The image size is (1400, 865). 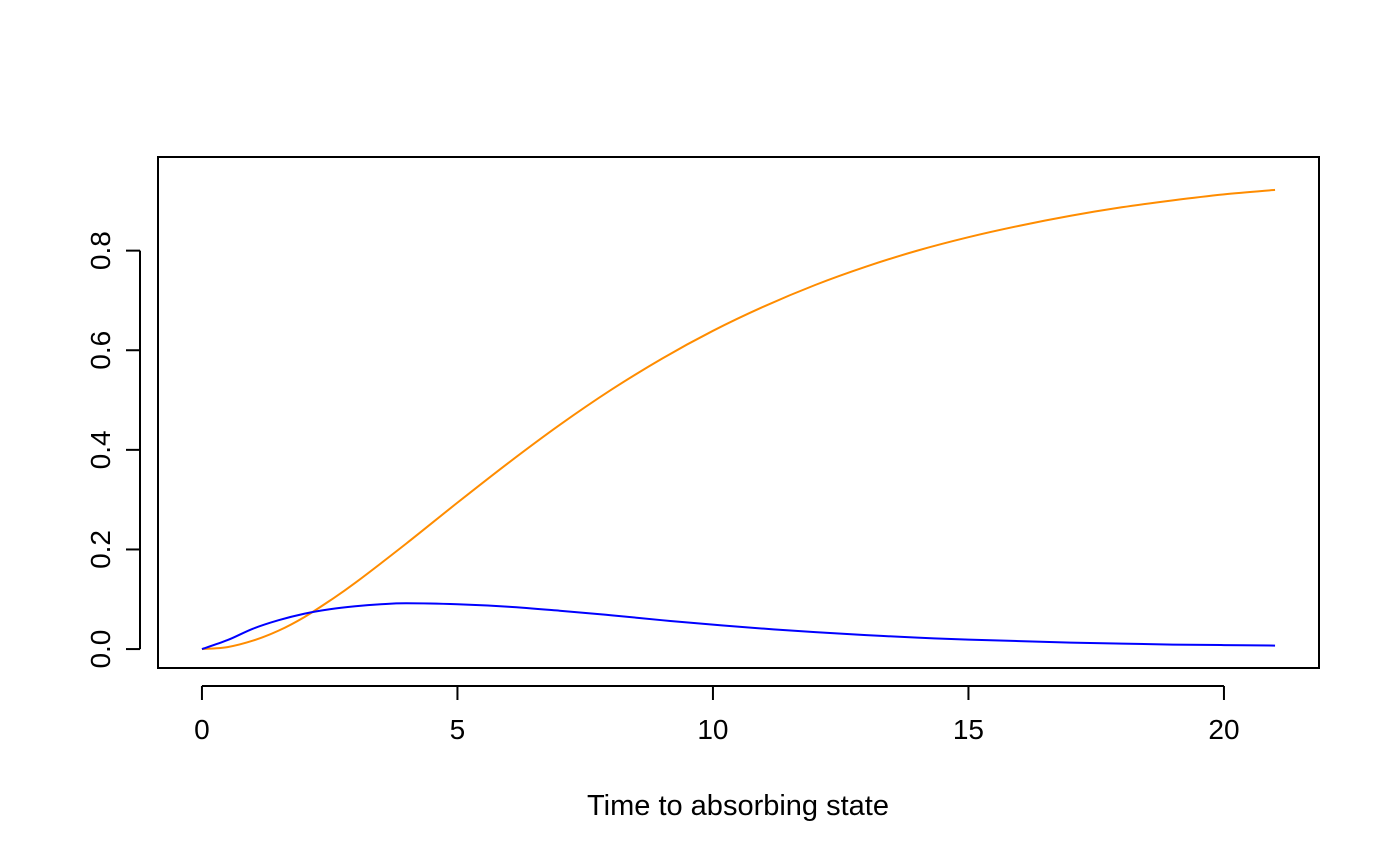 What do you see at coordinates (202, 729) in the screenshot?
I see `x-tick-label: 0` at bounding box center [202, 729].